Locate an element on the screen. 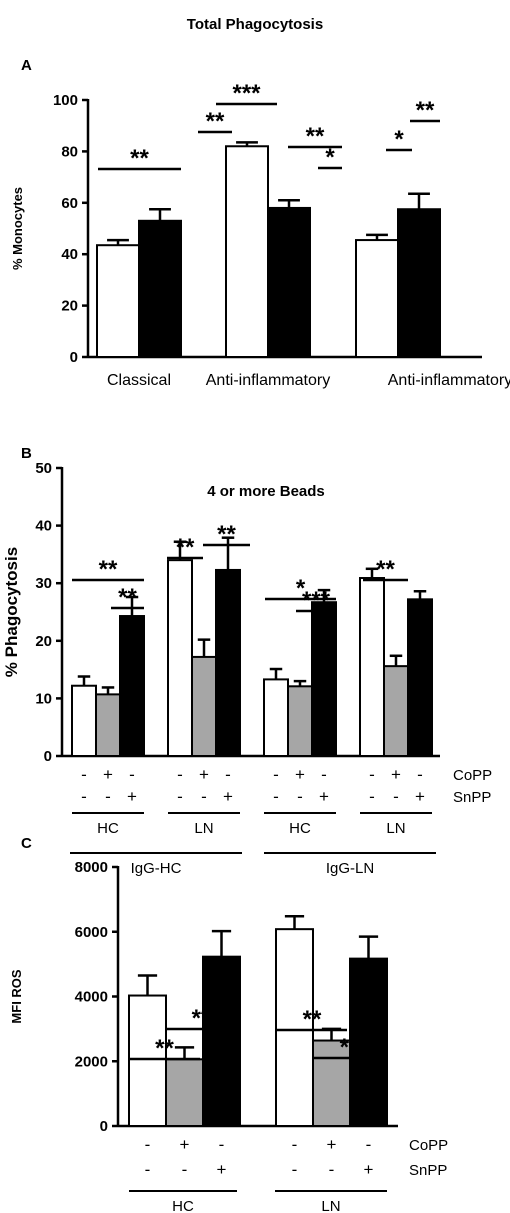  y-tick-label: 6000 is located at coordinates (91, 932).